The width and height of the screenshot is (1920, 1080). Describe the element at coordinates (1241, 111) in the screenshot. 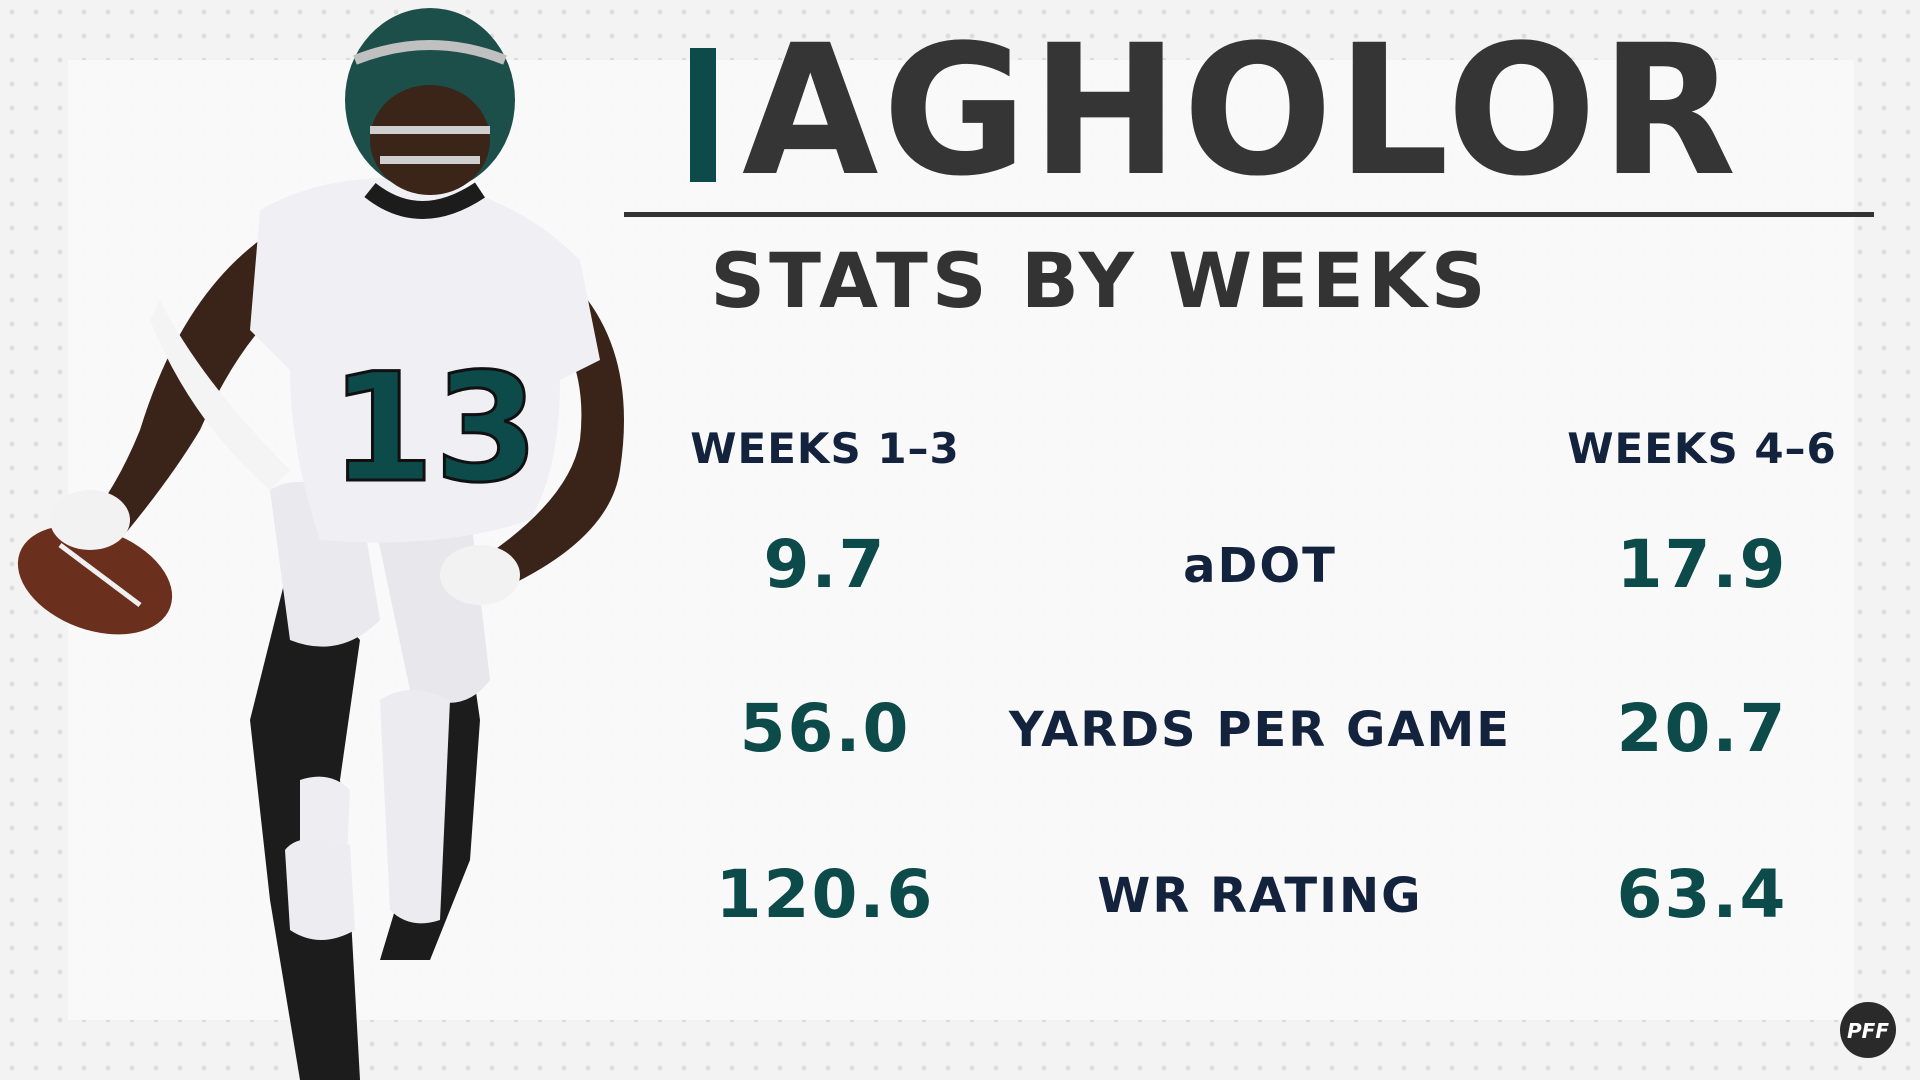

I see `player-name: AGHOLOR` at that location.